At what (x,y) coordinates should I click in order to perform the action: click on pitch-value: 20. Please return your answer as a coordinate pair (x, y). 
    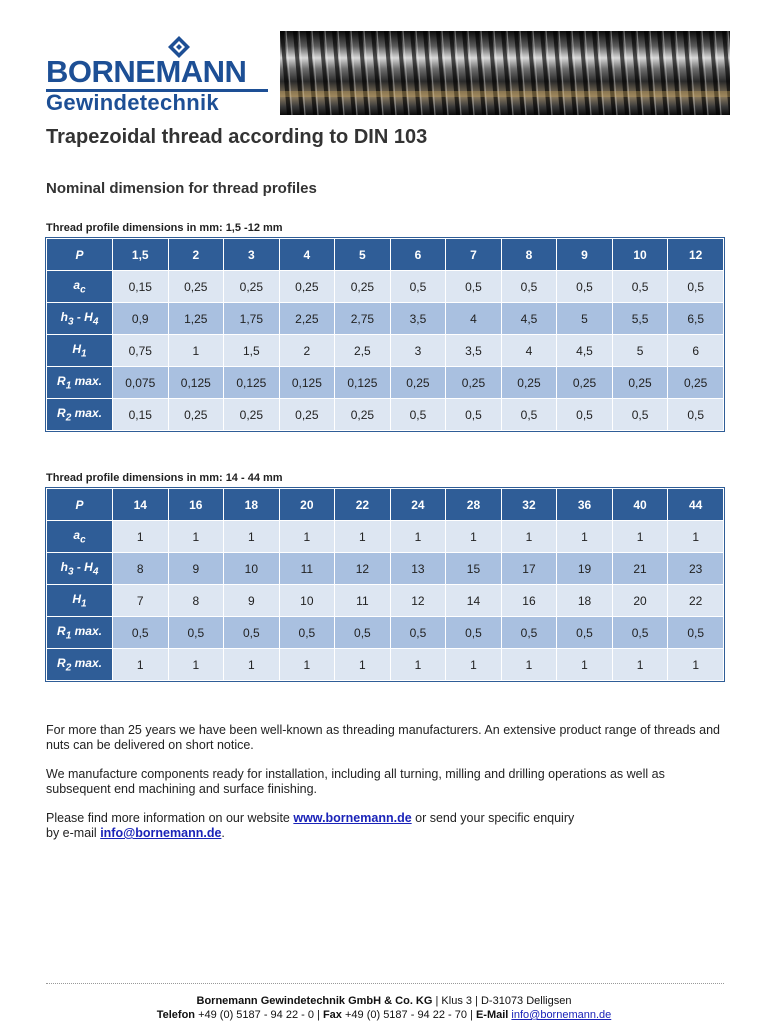
    Looking at the image, I should click on (307, 504).